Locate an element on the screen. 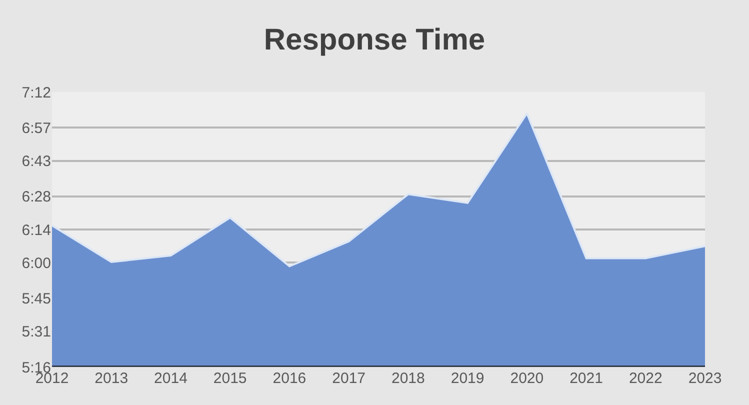 The height and width of the screenshot is (405, 749). chart-title: Response Time is located at coordinates (375, 39).